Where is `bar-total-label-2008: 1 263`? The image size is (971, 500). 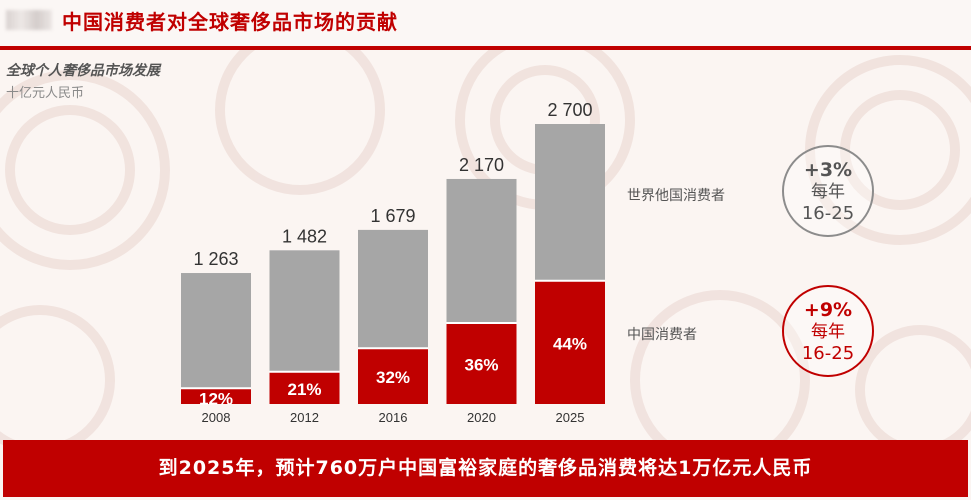 bar-total-label-2008: 1 263 is located at coordinates (215, 259).